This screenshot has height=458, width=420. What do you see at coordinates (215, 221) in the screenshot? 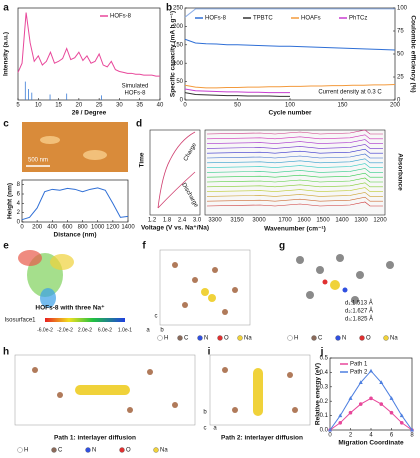
I see `wavenumber-tick-label: 3300` at bounding box center [215, 221].